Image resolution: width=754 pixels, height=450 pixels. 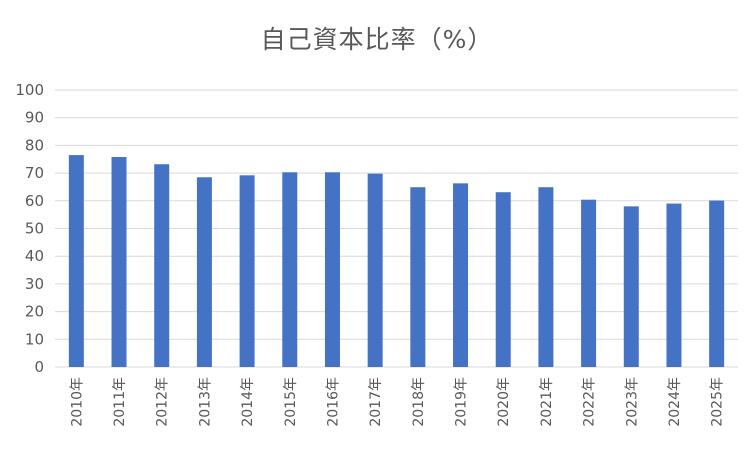 I want to click on y-tick-label: 70, so click(x=34, y=173).